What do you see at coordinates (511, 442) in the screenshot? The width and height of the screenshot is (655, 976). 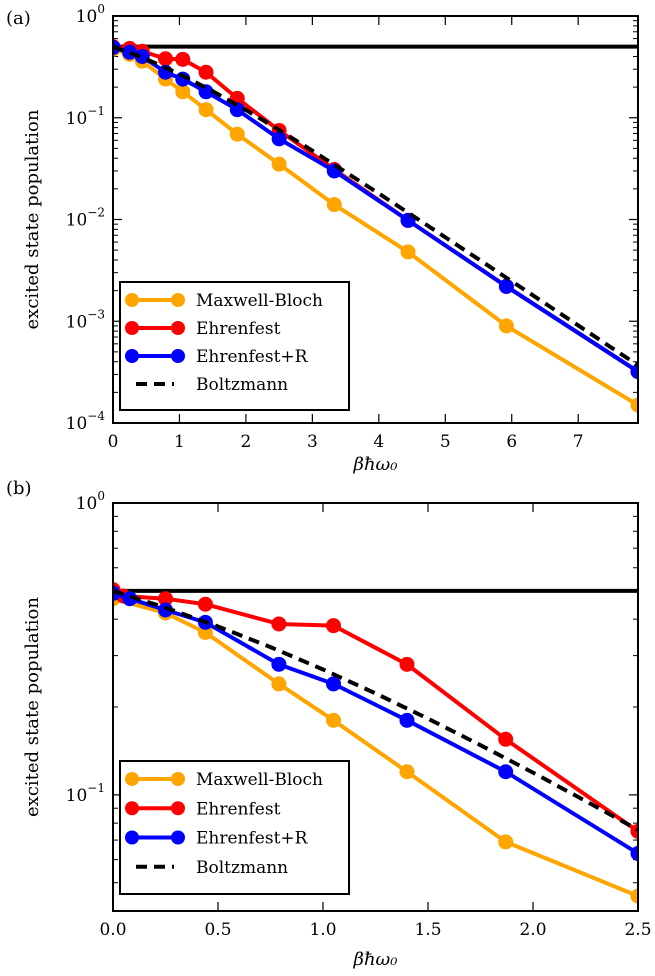 I see `x-tick-label: 6` at bounding box center [511, 442].